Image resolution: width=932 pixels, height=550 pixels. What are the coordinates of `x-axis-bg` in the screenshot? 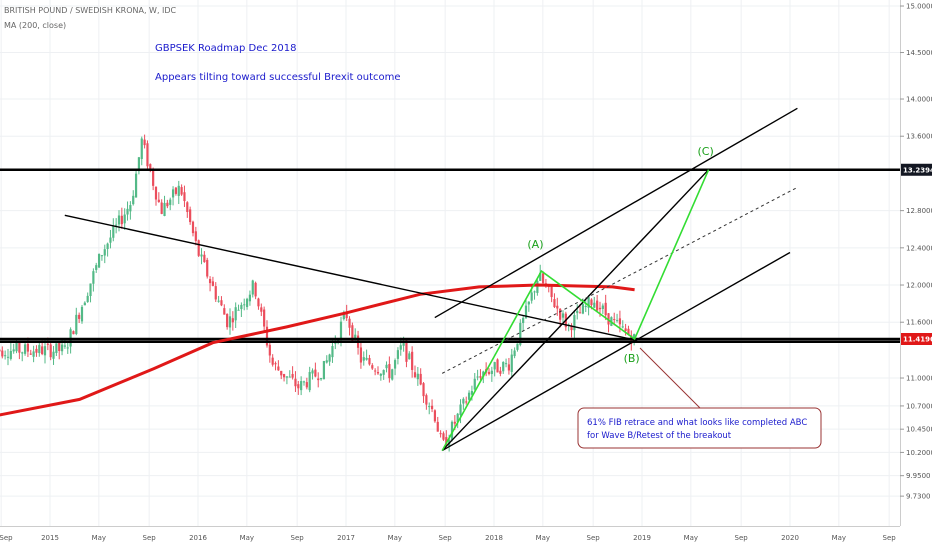 It's located at (450, 538).